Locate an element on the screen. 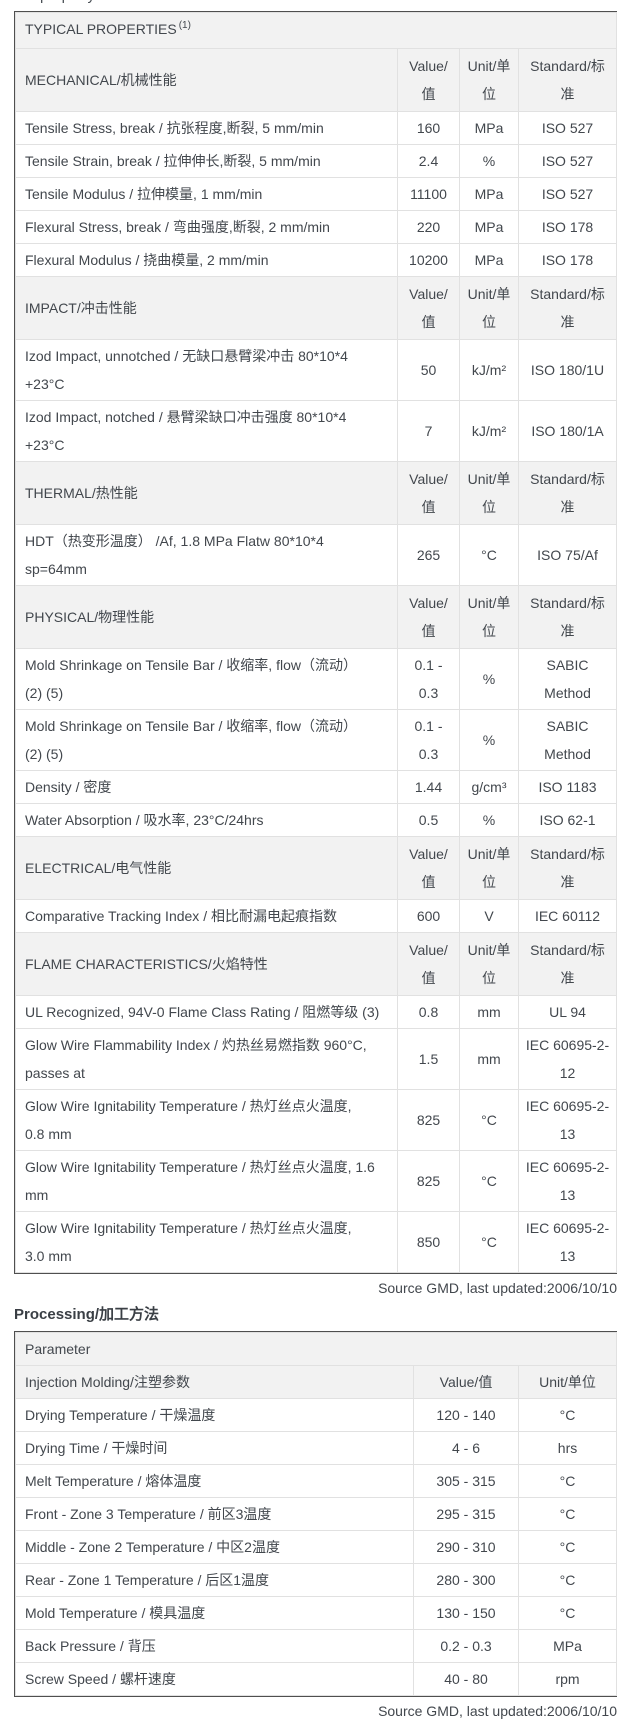 The width and height of the screenshot is (624, 1720). parameter-row: Screw Speed / 螺杆速度 40 - 80 rpm is located at coordinates (316, 1679).